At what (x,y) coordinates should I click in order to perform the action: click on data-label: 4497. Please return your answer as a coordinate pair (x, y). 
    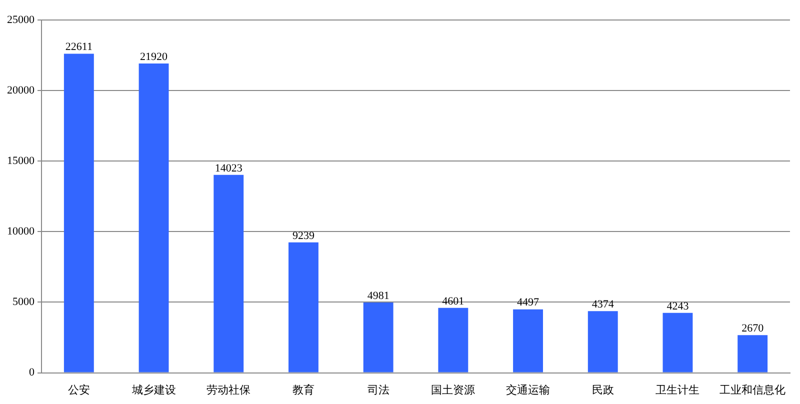
    Looking at the image, I should click on (528, 302).